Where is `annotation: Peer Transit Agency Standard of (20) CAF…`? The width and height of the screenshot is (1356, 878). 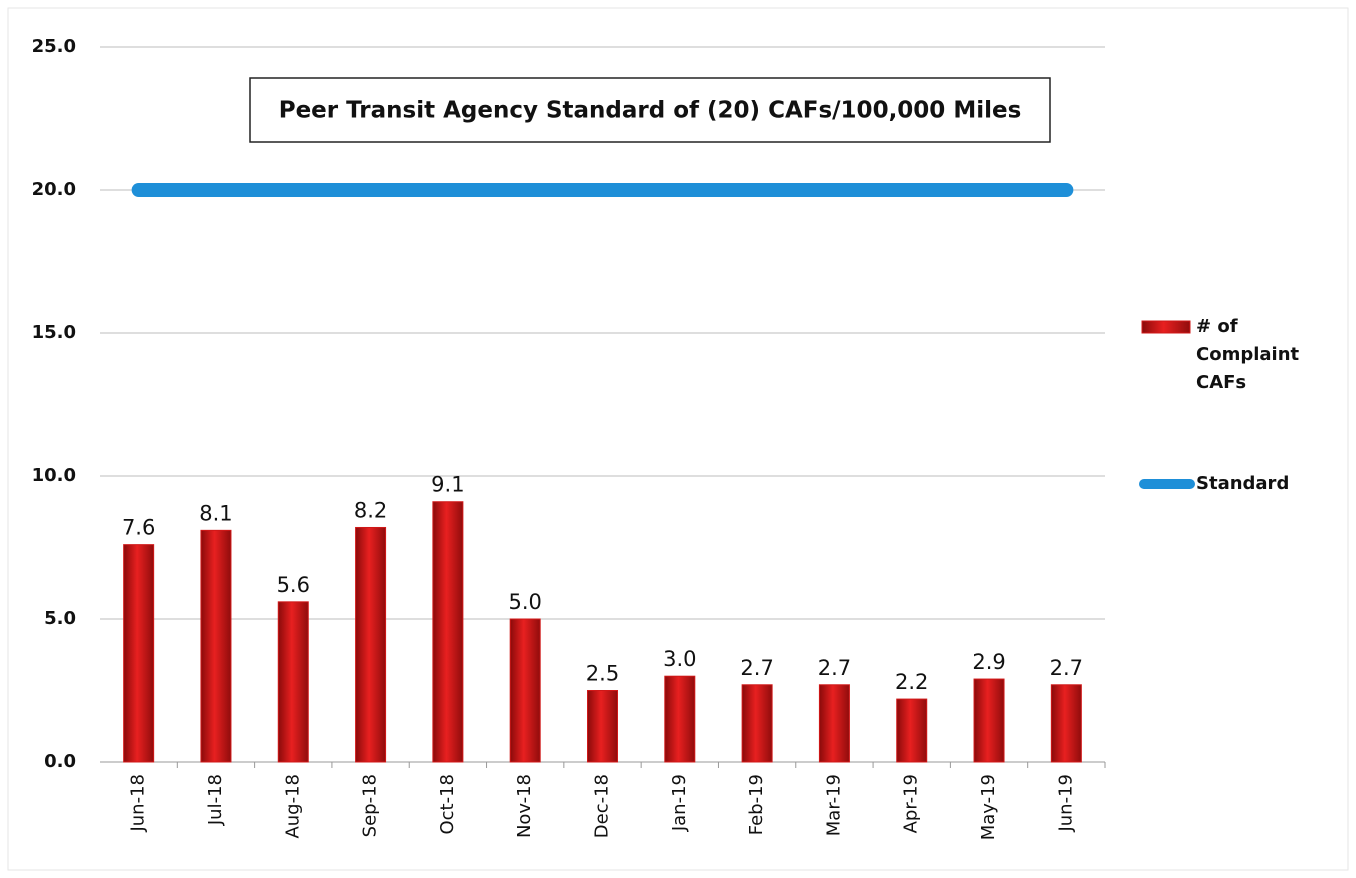 annotation: Peer Transit Agency Standard of (20) CAF… is located at coordinates (650, 111).